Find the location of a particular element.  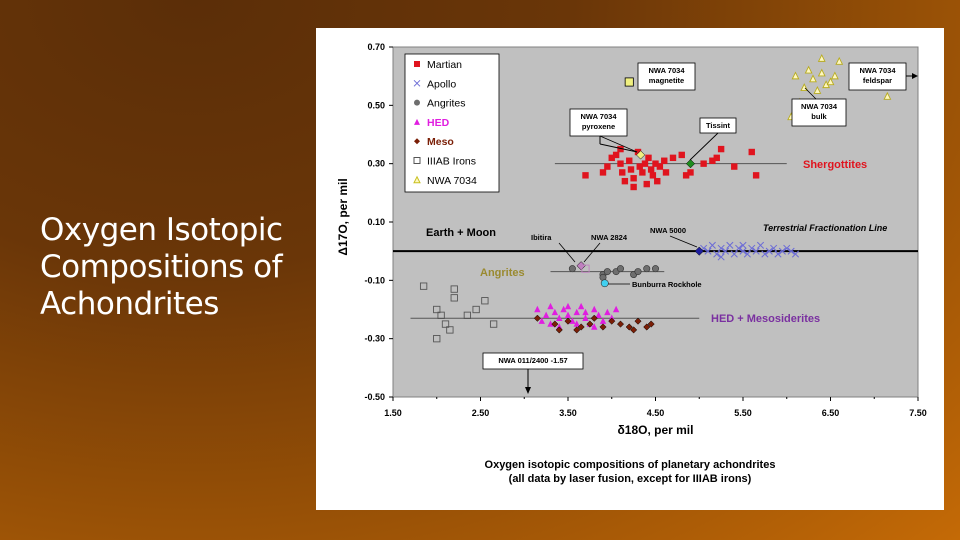

arrowhead-nwa011 is located at coordinates (528, 390).